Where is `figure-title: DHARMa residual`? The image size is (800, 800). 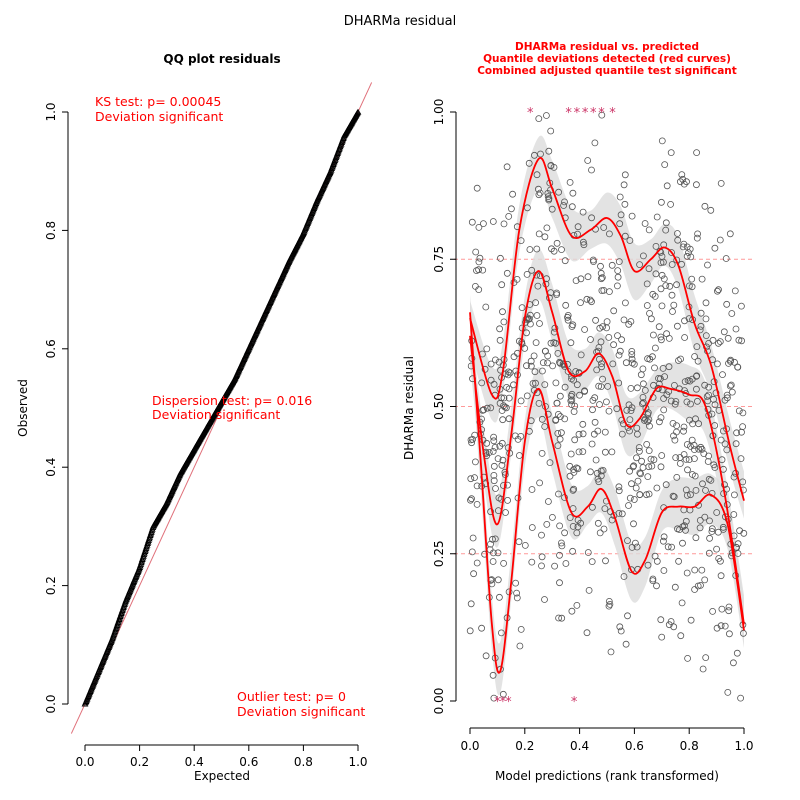 figure-title: DHARMa residual is located at coordinates (400, 21).